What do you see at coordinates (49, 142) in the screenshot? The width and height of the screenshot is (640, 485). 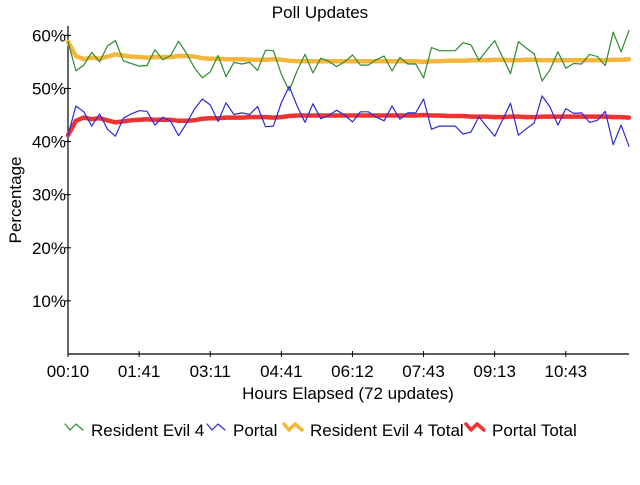 I see `y-tick-label: 40%` at bounding box center [49, 142].